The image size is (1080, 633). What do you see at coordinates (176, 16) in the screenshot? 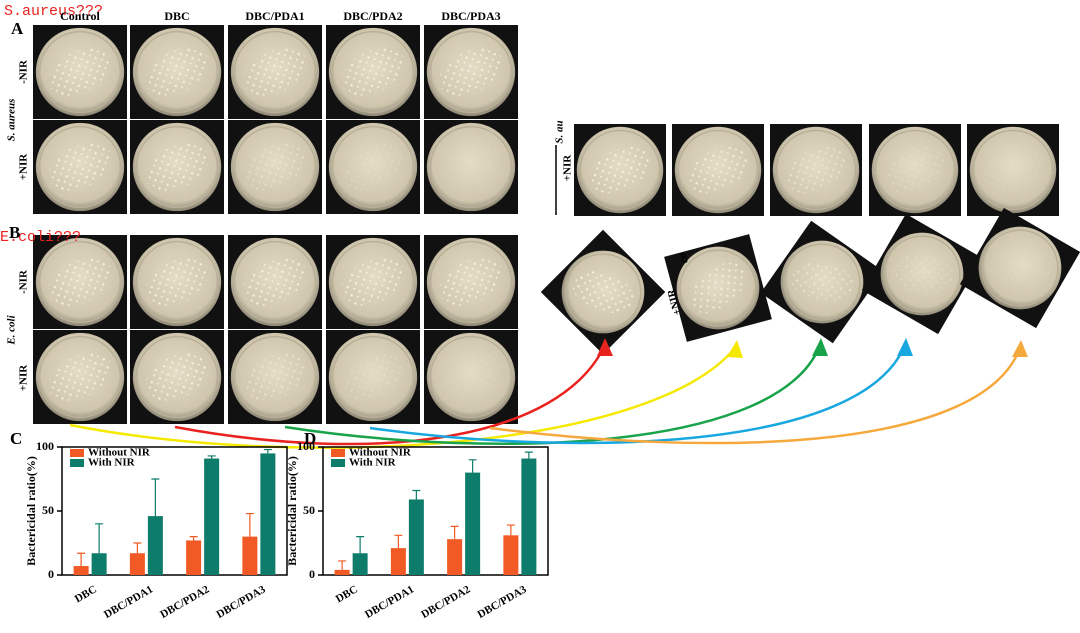
I see `column-header: DBC` at bounding box center [176, 16].